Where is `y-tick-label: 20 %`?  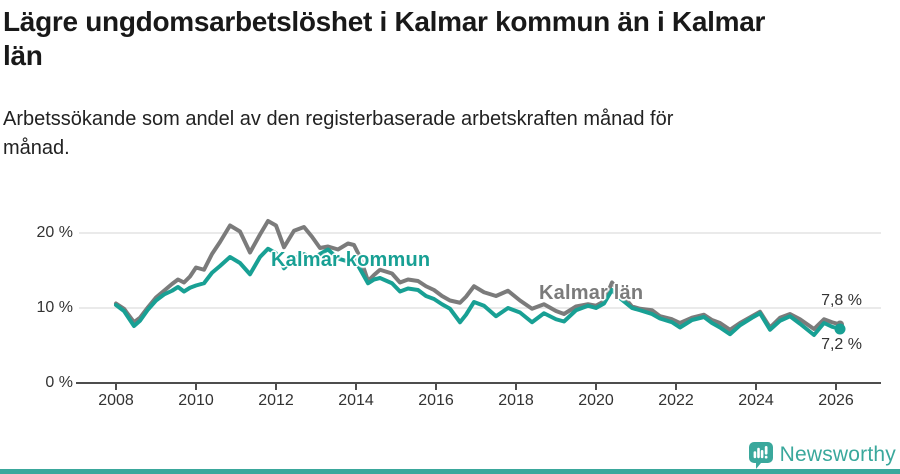 y-tick-label: 20 % is located at coordinates (54, 232).